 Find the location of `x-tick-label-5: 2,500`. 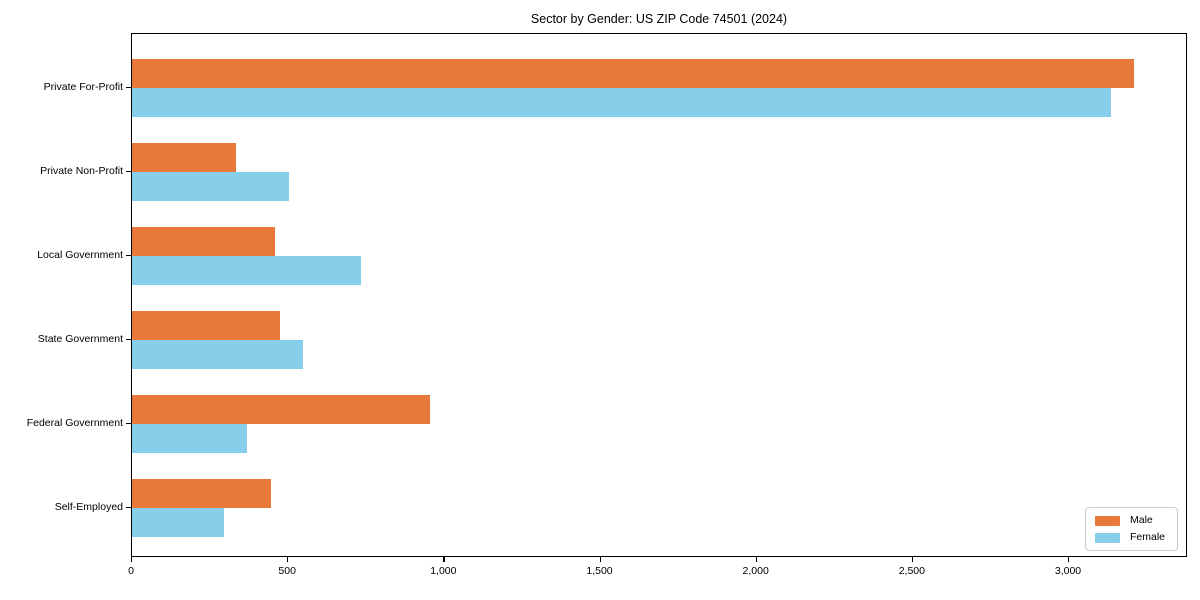

x-tick-label-5: 2,500 is located at coordinates (911, 571).